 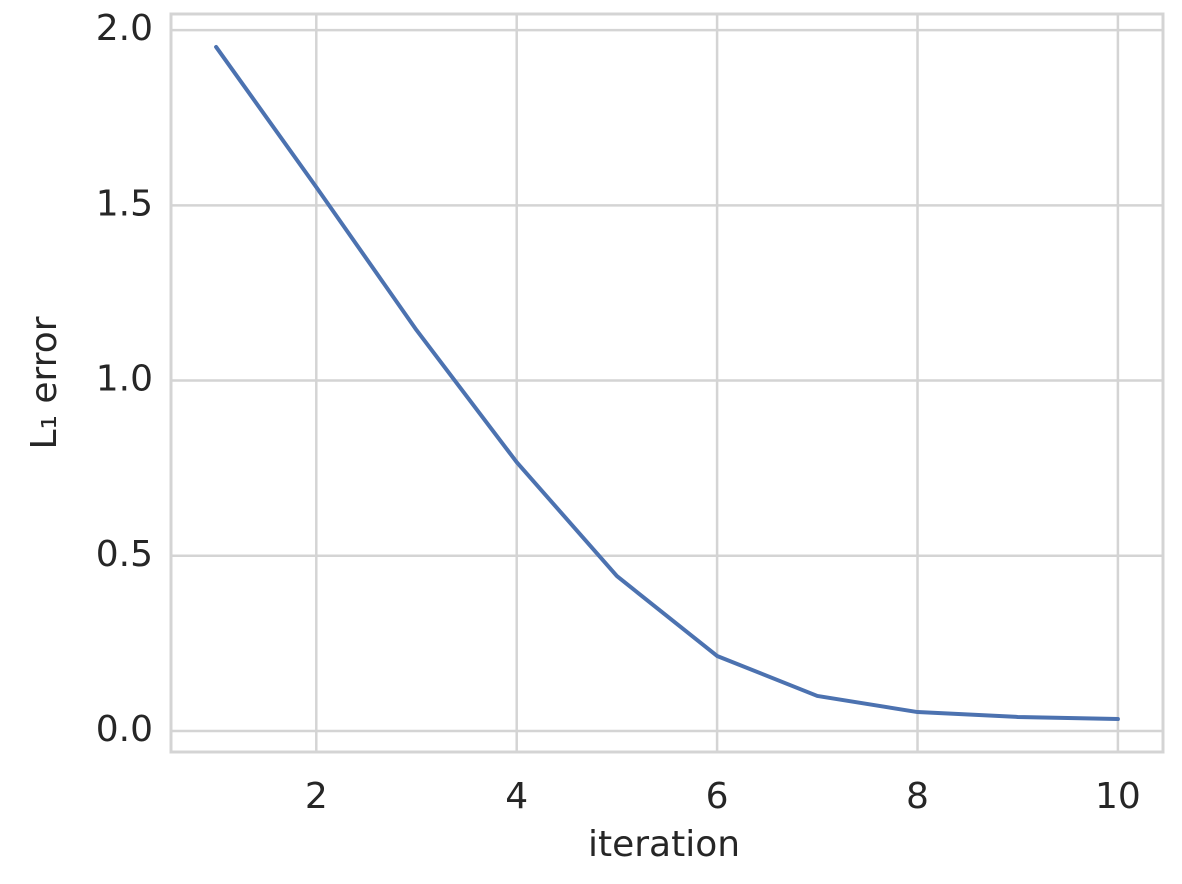 I want to click on y-axis-label: L₁ error, so click(x=44, y=382).